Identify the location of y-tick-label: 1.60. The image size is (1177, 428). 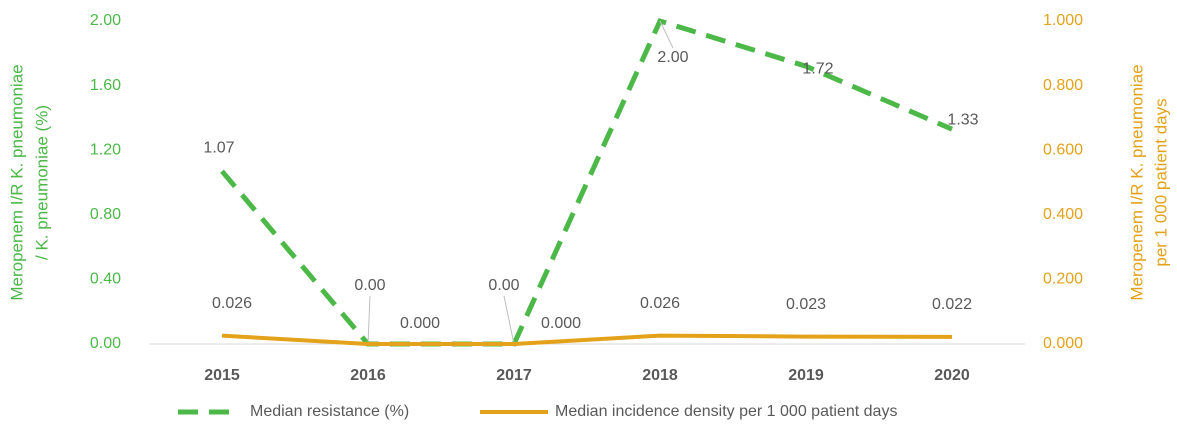
(105, 85).